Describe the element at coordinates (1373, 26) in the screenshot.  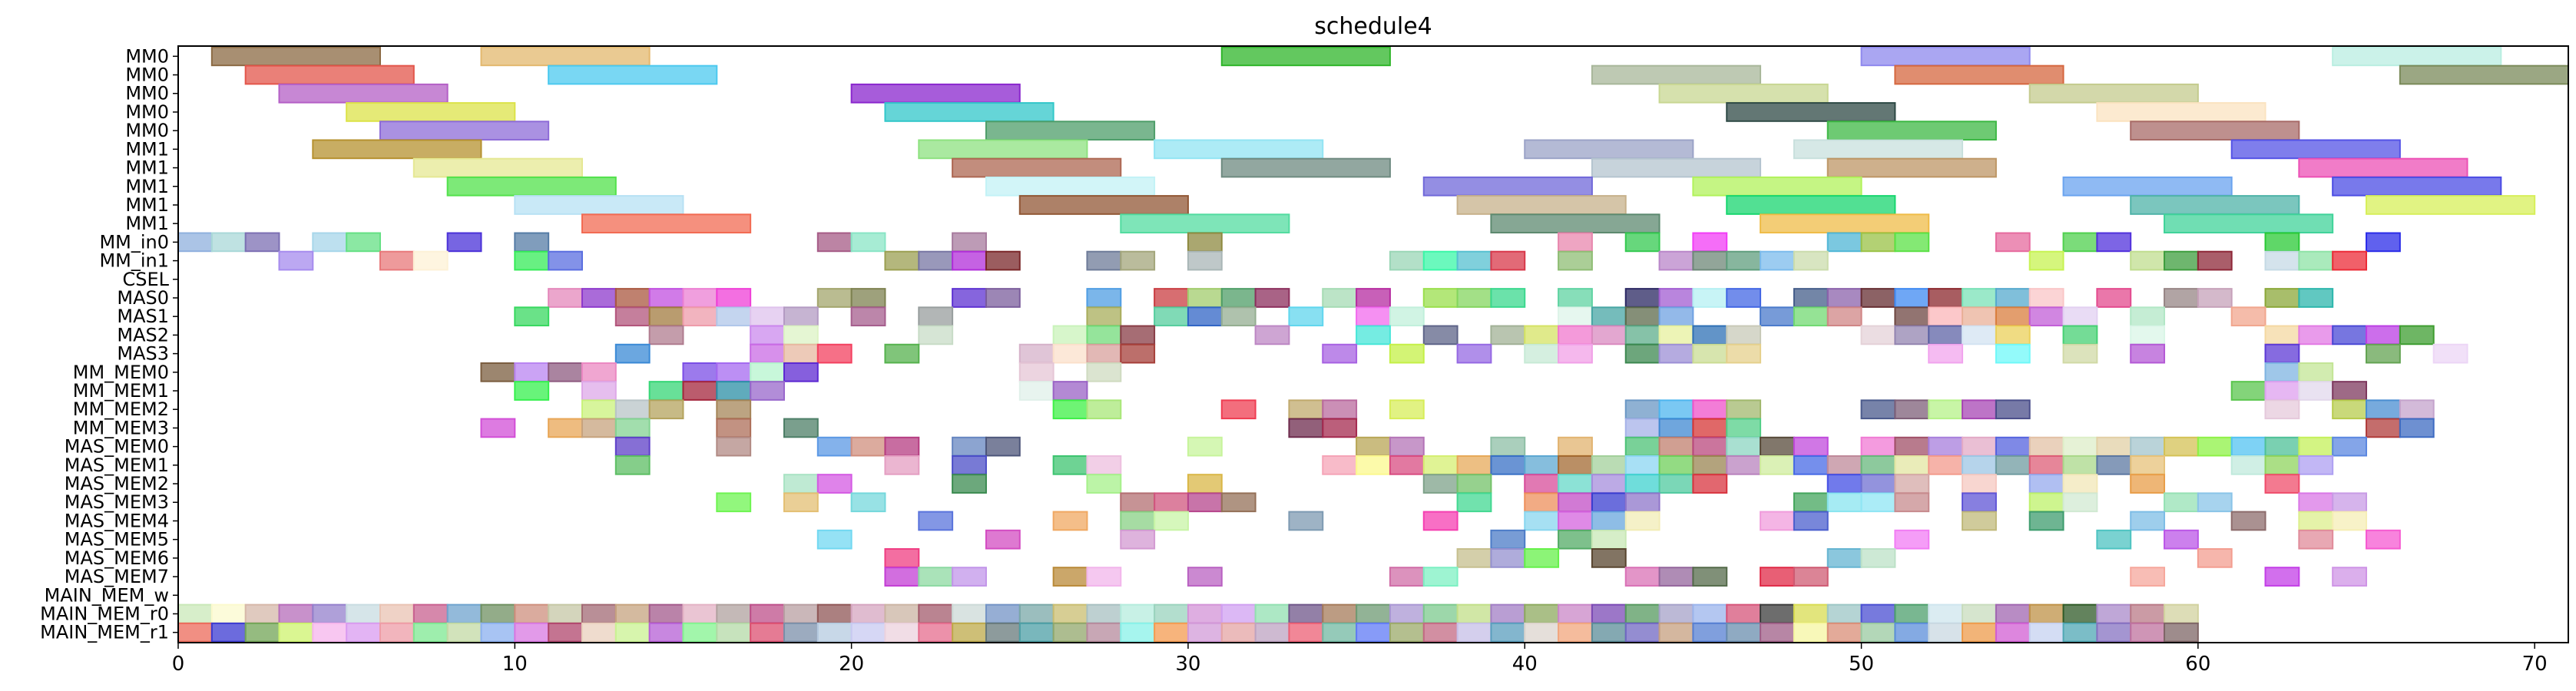
I see `chart-title: schedule4` at that location.